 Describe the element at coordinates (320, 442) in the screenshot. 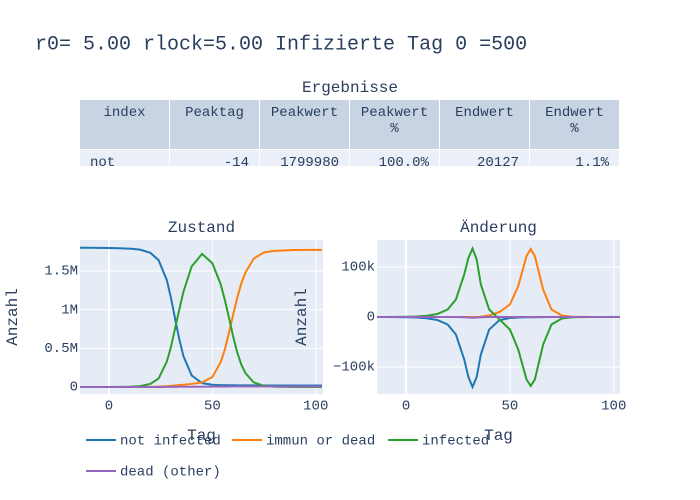

I see `legend-label: immun or dead` at that location.